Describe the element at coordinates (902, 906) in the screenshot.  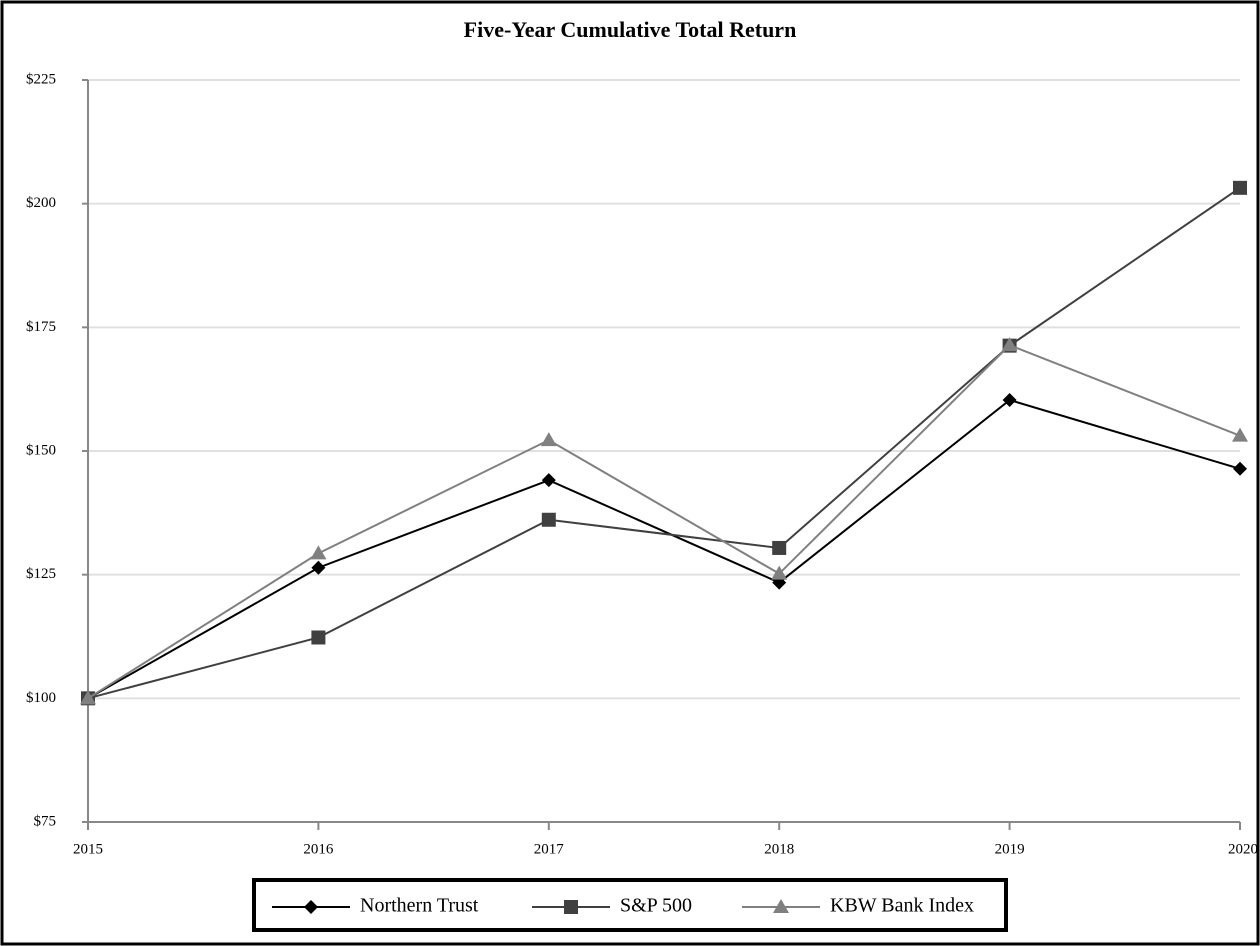
I see `legend-label: KBW Bank Index` at that location.